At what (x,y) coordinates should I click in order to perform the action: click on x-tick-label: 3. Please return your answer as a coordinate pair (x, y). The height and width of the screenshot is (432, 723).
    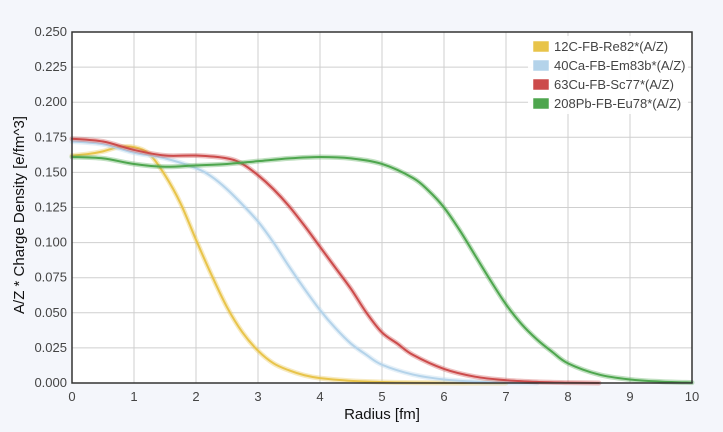
    Looking at the image, I should click on (257, 396).